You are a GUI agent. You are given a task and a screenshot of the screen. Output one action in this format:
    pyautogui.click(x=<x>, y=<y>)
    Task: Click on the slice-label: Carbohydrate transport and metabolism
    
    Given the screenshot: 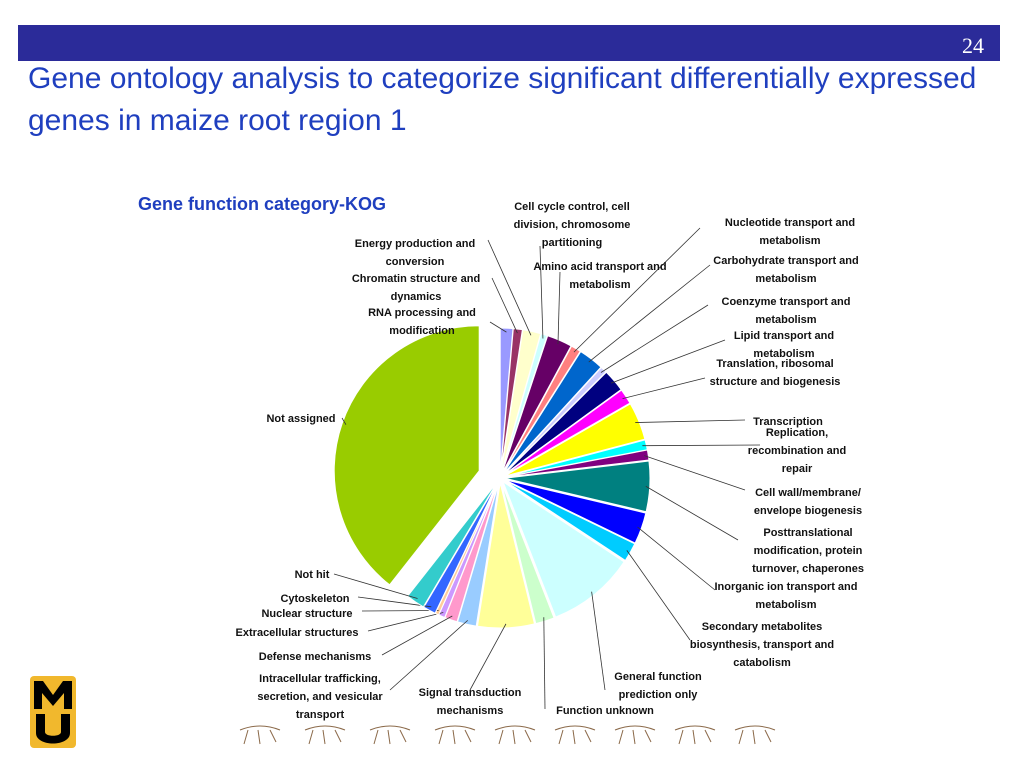 What is the action you would take?
    pyautogui.click(x=786, y=270)
    